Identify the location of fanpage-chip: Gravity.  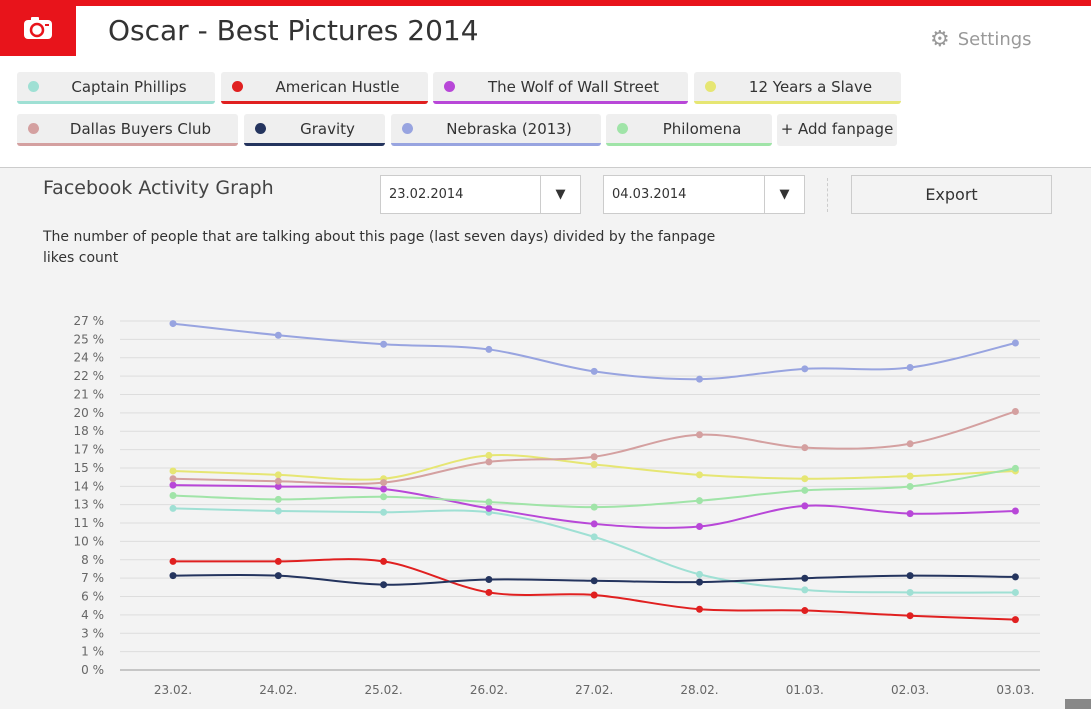
(314, 130).